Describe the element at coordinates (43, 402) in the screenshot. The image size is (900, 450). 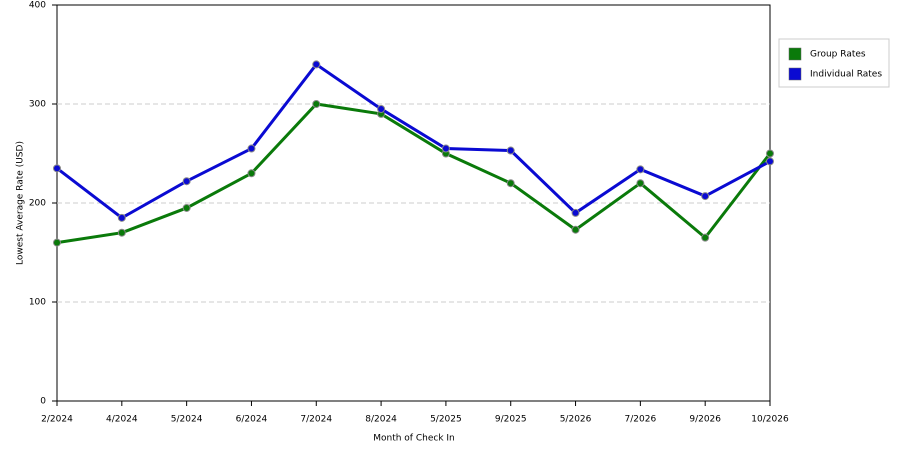
I see `y-tick-label: 0` at that location.